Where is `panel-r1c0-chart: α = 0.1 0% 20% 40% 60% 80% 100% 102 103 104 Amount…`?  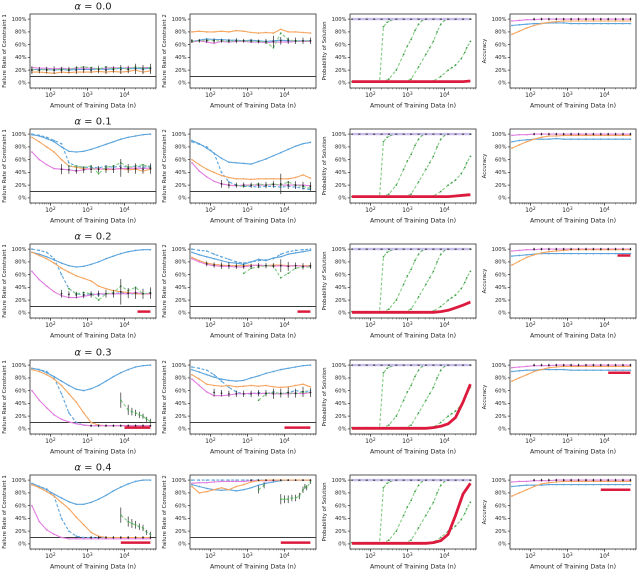
panel-r1c0-chart: α = 0.1 0% 20% 40% 60% 80% 100% 102 103 104 Amount… is located at coordinates (79, 171).